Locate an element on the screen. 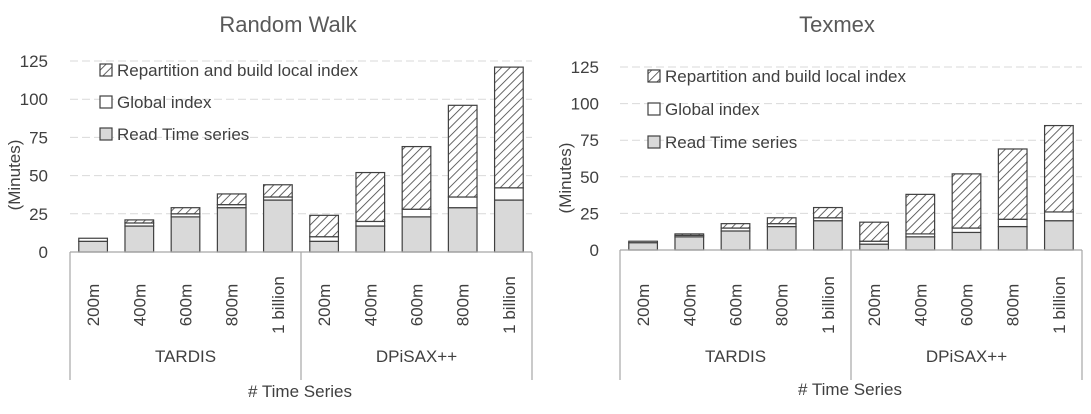  chart-title: Random Walk is located at coordinates (288, 24).